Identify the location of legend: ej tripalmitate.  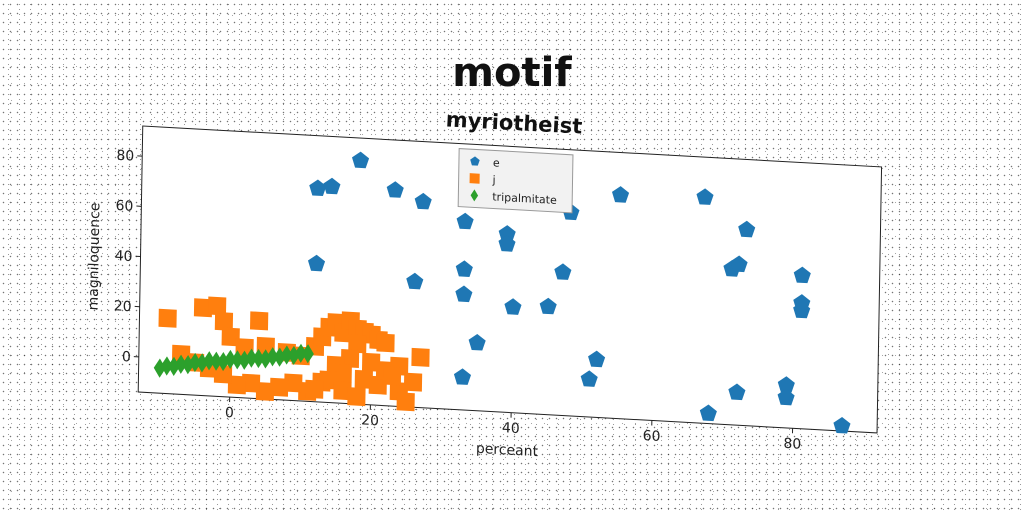
(515, 181).